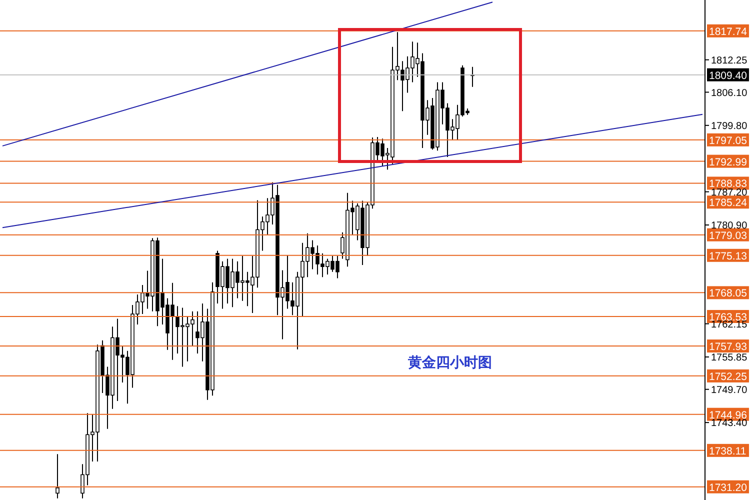 The width and height of the screenshot is (750, 500). Describe the element at coordinates (729, 93) in the screenshot. I see `y-tick-label: 1806.10` at that location.